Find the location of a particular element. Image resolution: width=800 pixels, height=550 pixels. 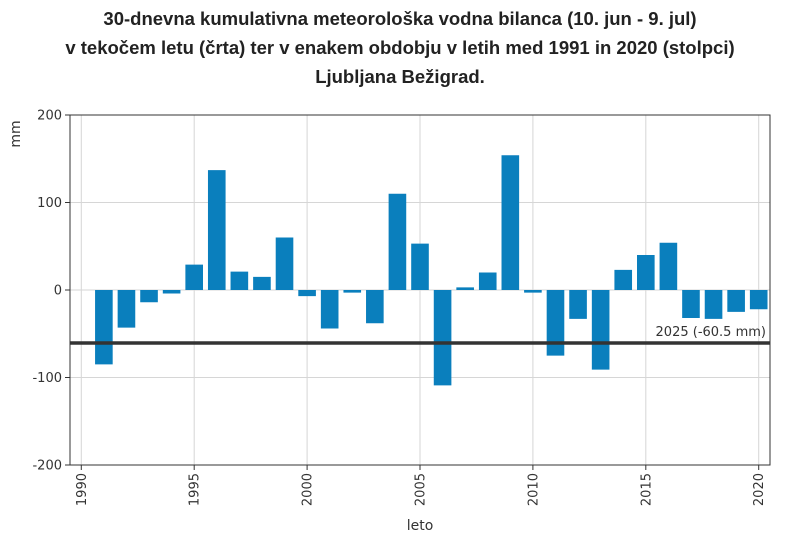

x-axis-title: leto is located at coordinates (420, 526).